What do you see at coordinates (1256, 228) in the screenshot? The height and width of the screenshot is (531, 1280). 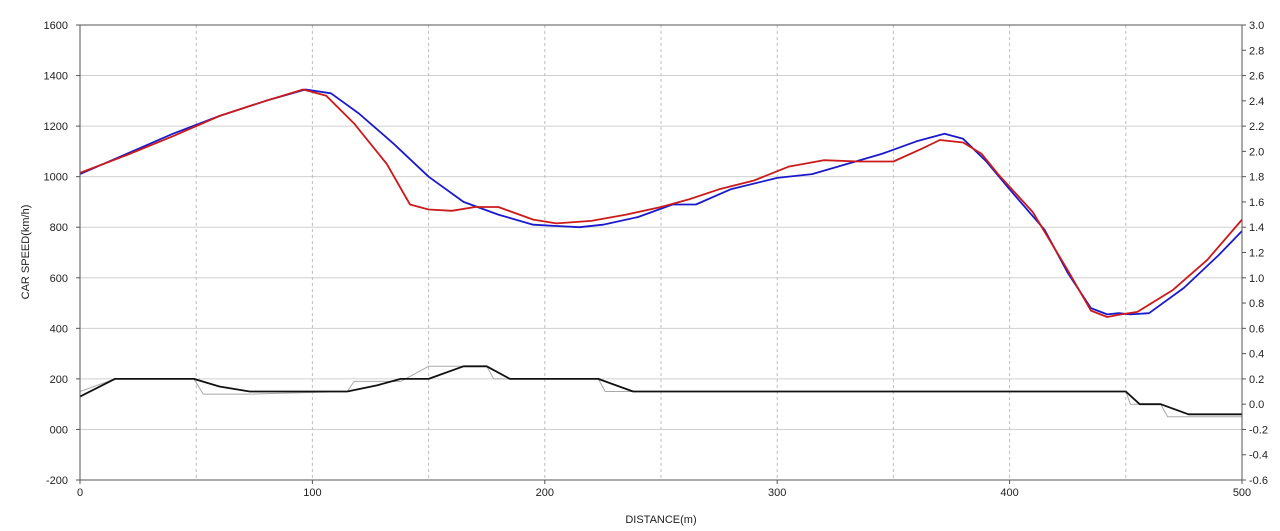 I see `y2-tick-label: 1.4` at bounding box center [1256, 228].